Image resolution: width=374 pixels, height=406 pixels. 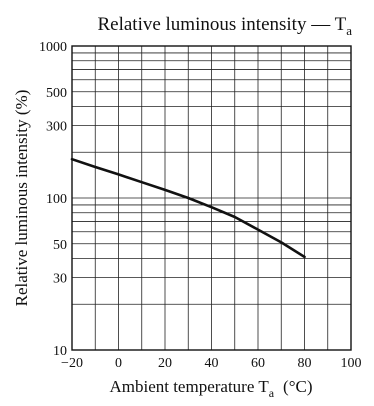 I want to click on chart-title-main: Relative luminous intensity — T, so click(x=221, y=24).